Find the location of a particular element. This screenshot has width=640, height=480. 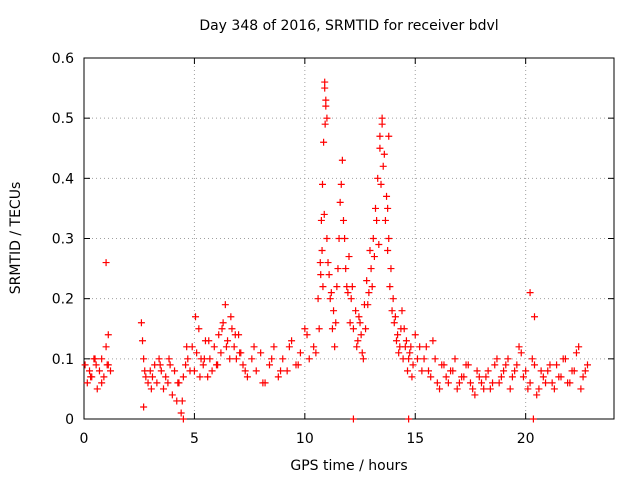

y-tick-label: 0.3 is located at coordinates (63, 240).